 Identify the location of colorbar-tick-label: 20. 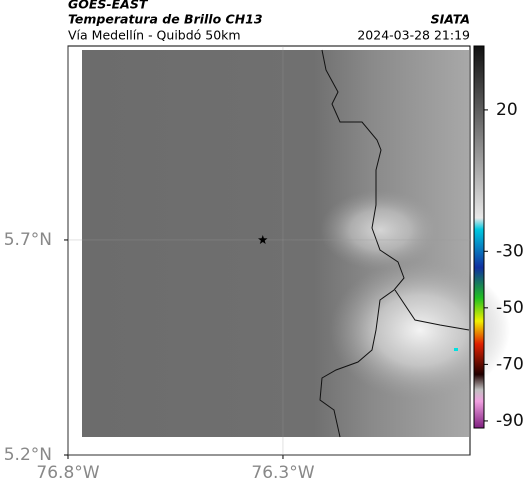
(507, 110).